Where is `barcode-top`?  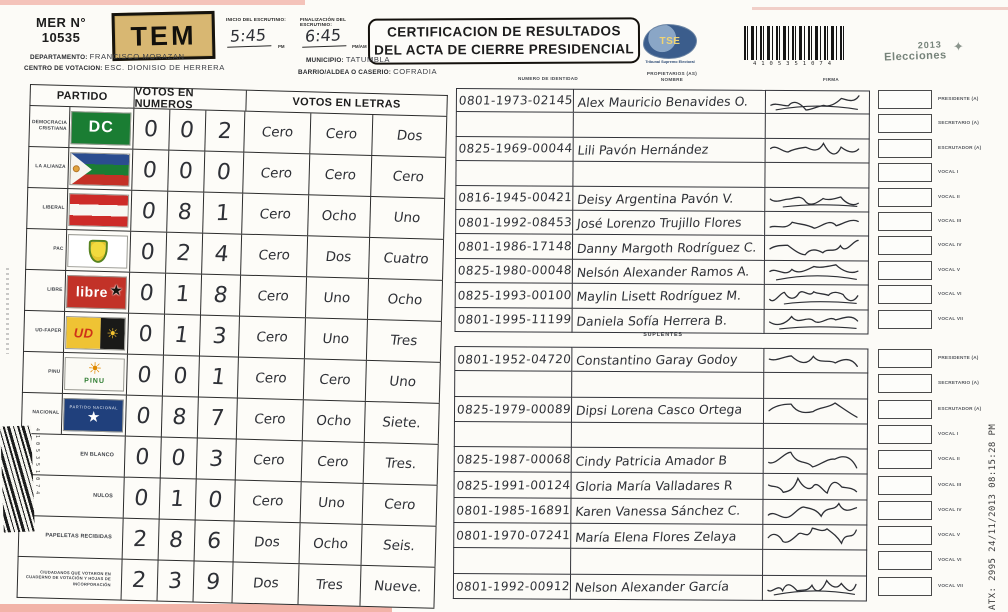
barcode-top is located at coordinates (794, 43).